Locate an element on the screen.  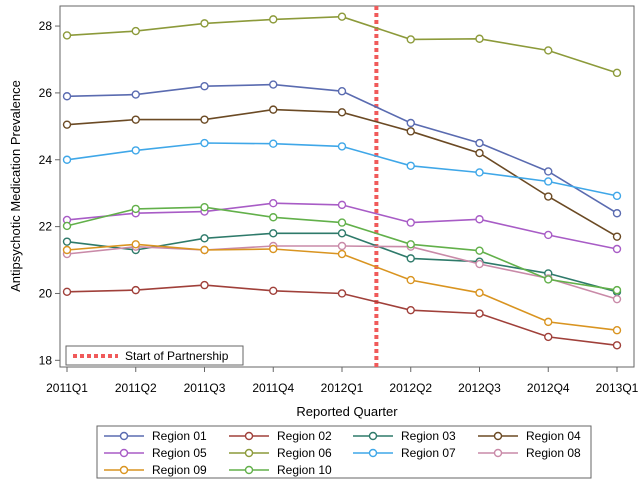
legend-item-region-05: Region 05 is located at coordinates (155, 453).